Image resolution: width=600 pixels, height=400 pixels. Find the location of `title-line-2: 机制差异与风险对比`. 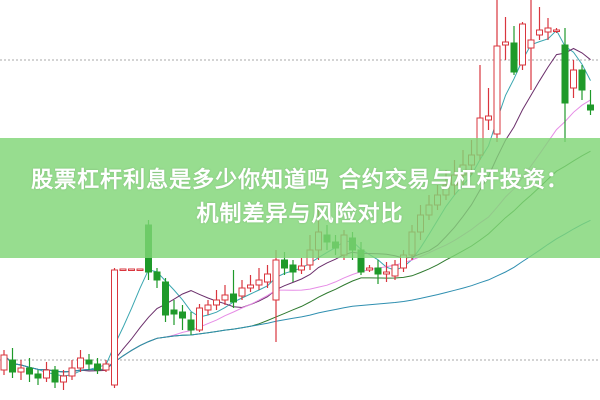

title-line-2: 机制差异与风险对比 is located at coordinates (300, 214).